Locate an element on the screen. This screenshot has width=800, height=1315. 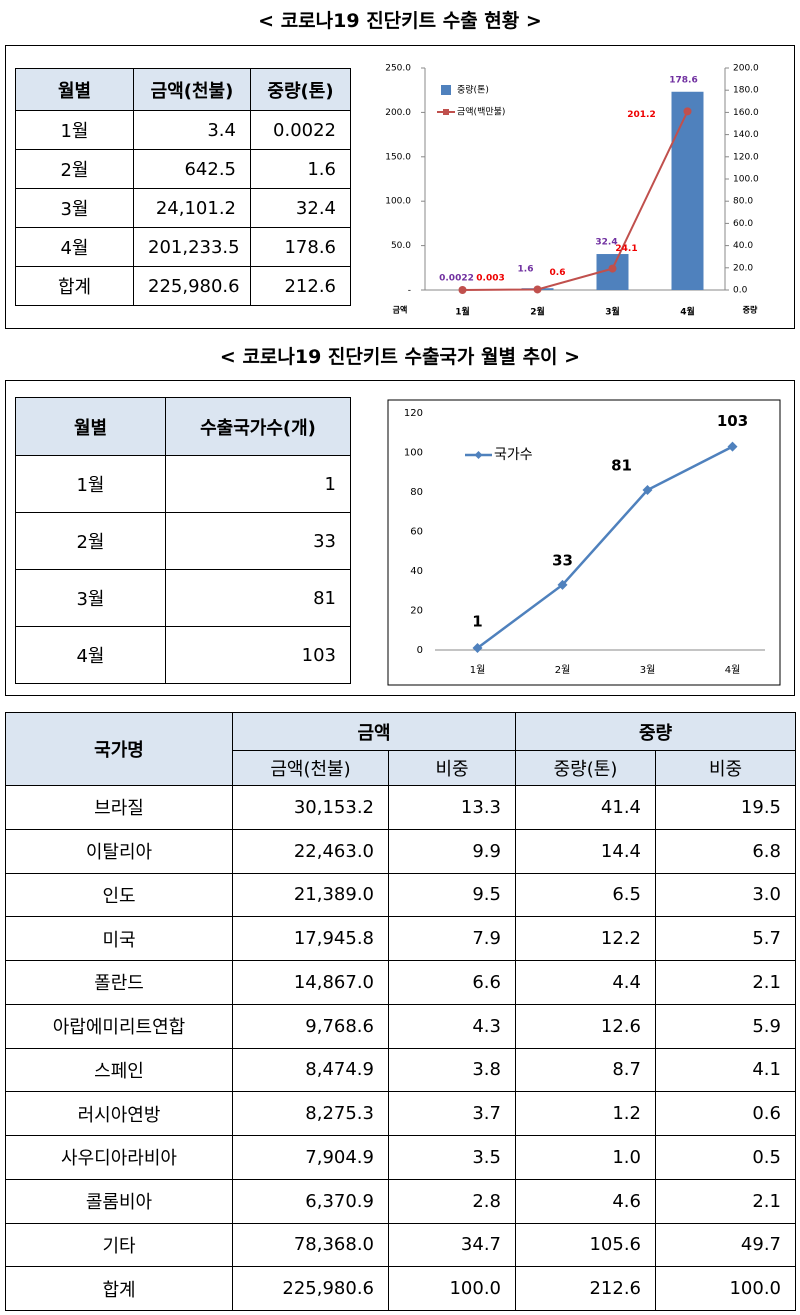
header-row: 월별 금액(천불) 중량(톤) is located at coordinates (183, 89).